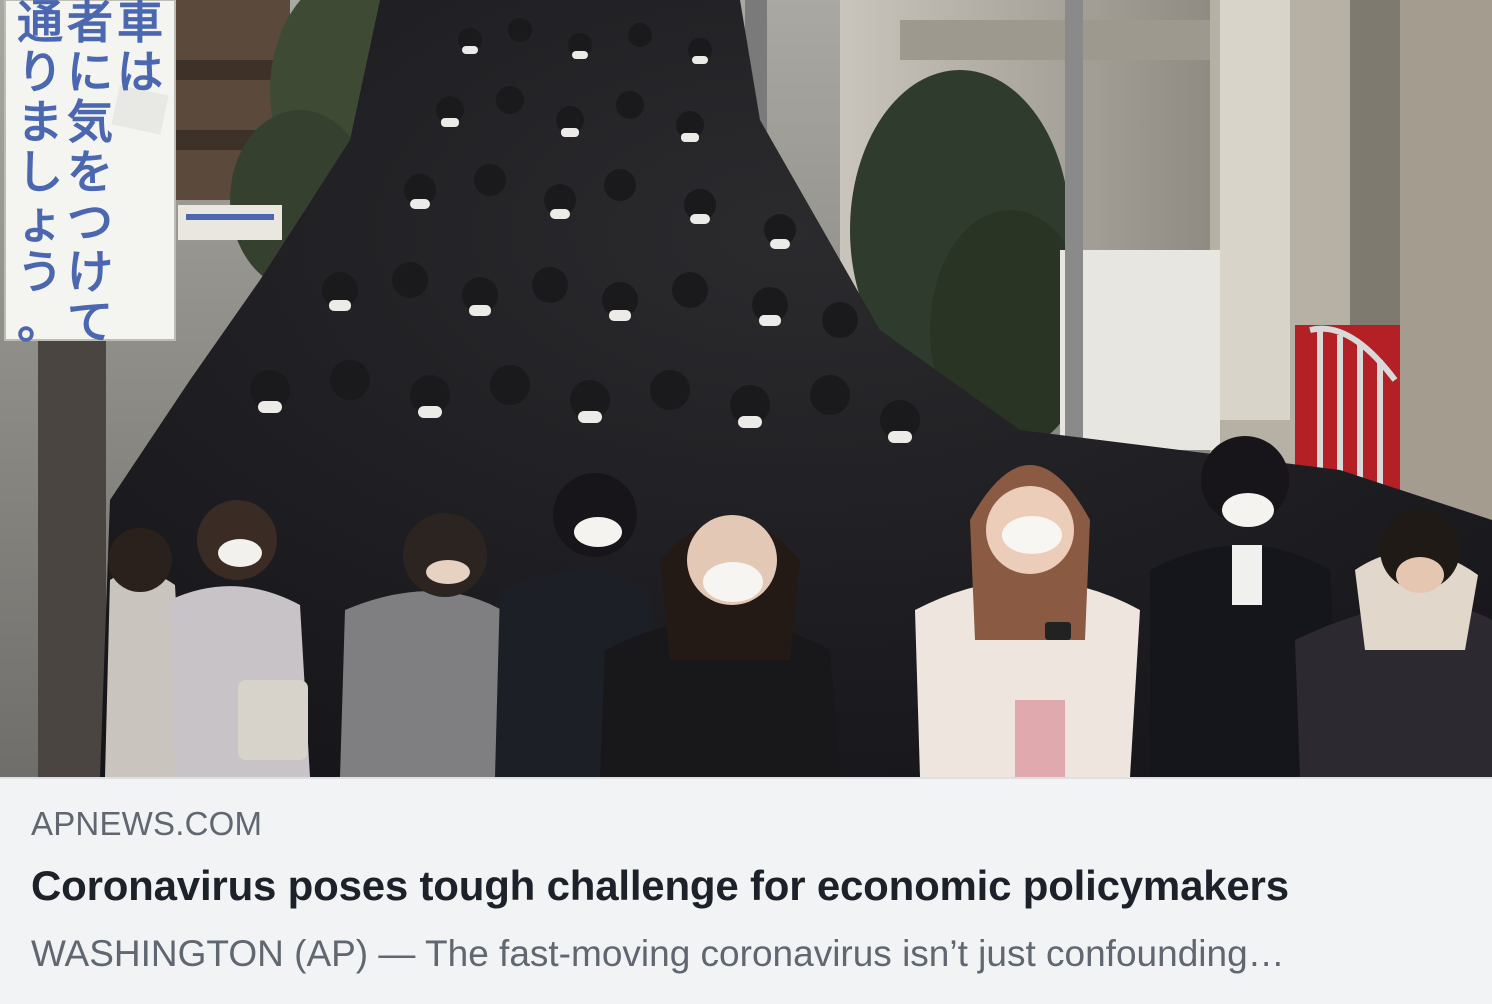  I want to click on sign-glyph: は, so click(140, 72).